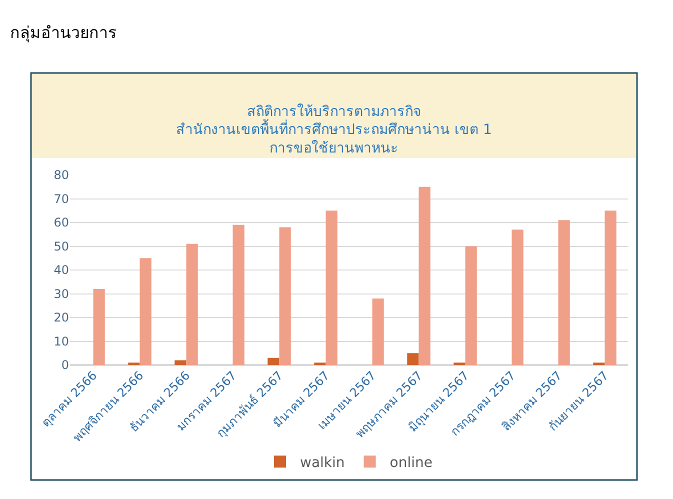 The width and height of the screenshot is (673, 499). I want to click on chart-title: สถิติการให้บริการตามภารกิจ สำนักงานเขตพื้นที่การศึกษาประถมศึกษาน่าน เขต 1 การขอใช้ยานพาหนะ, so click(334, 129).